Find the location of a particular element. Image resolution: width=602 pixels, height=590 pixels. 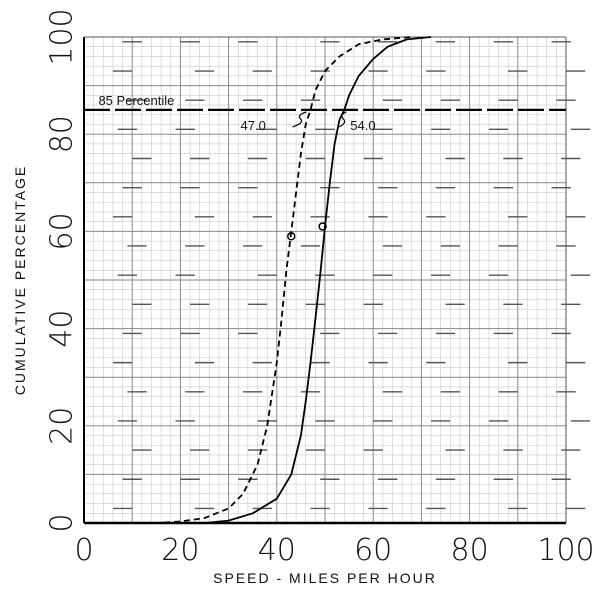

y-tick-label: 60 is located at coordinates (62, 231).